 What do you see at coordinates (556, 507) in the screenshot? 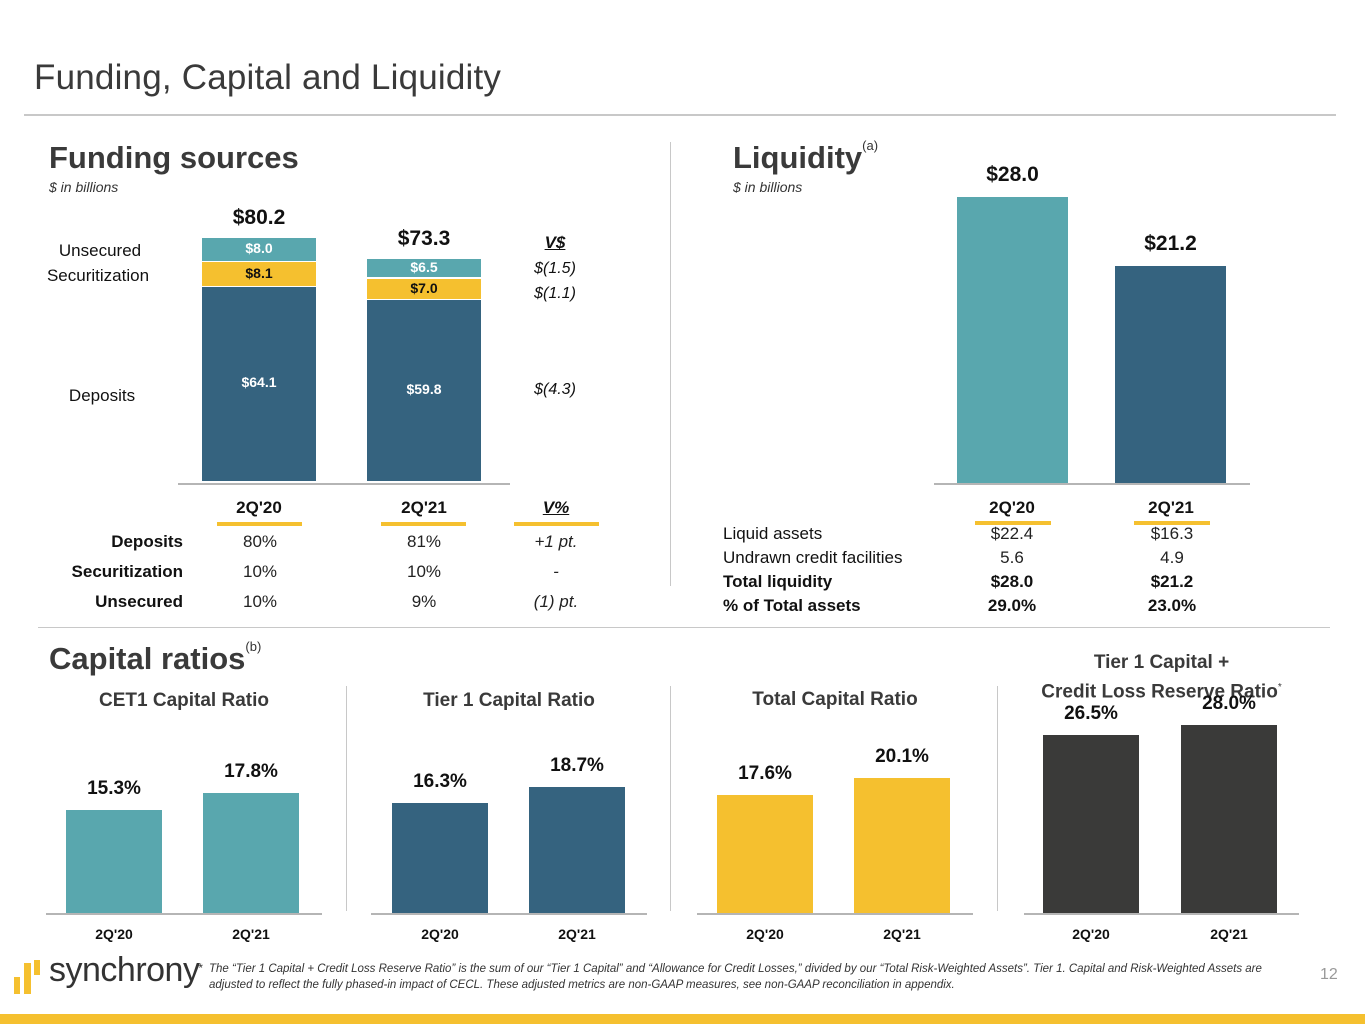
I see `funding-col-vpct: V%` at bounding box center [556, 507].